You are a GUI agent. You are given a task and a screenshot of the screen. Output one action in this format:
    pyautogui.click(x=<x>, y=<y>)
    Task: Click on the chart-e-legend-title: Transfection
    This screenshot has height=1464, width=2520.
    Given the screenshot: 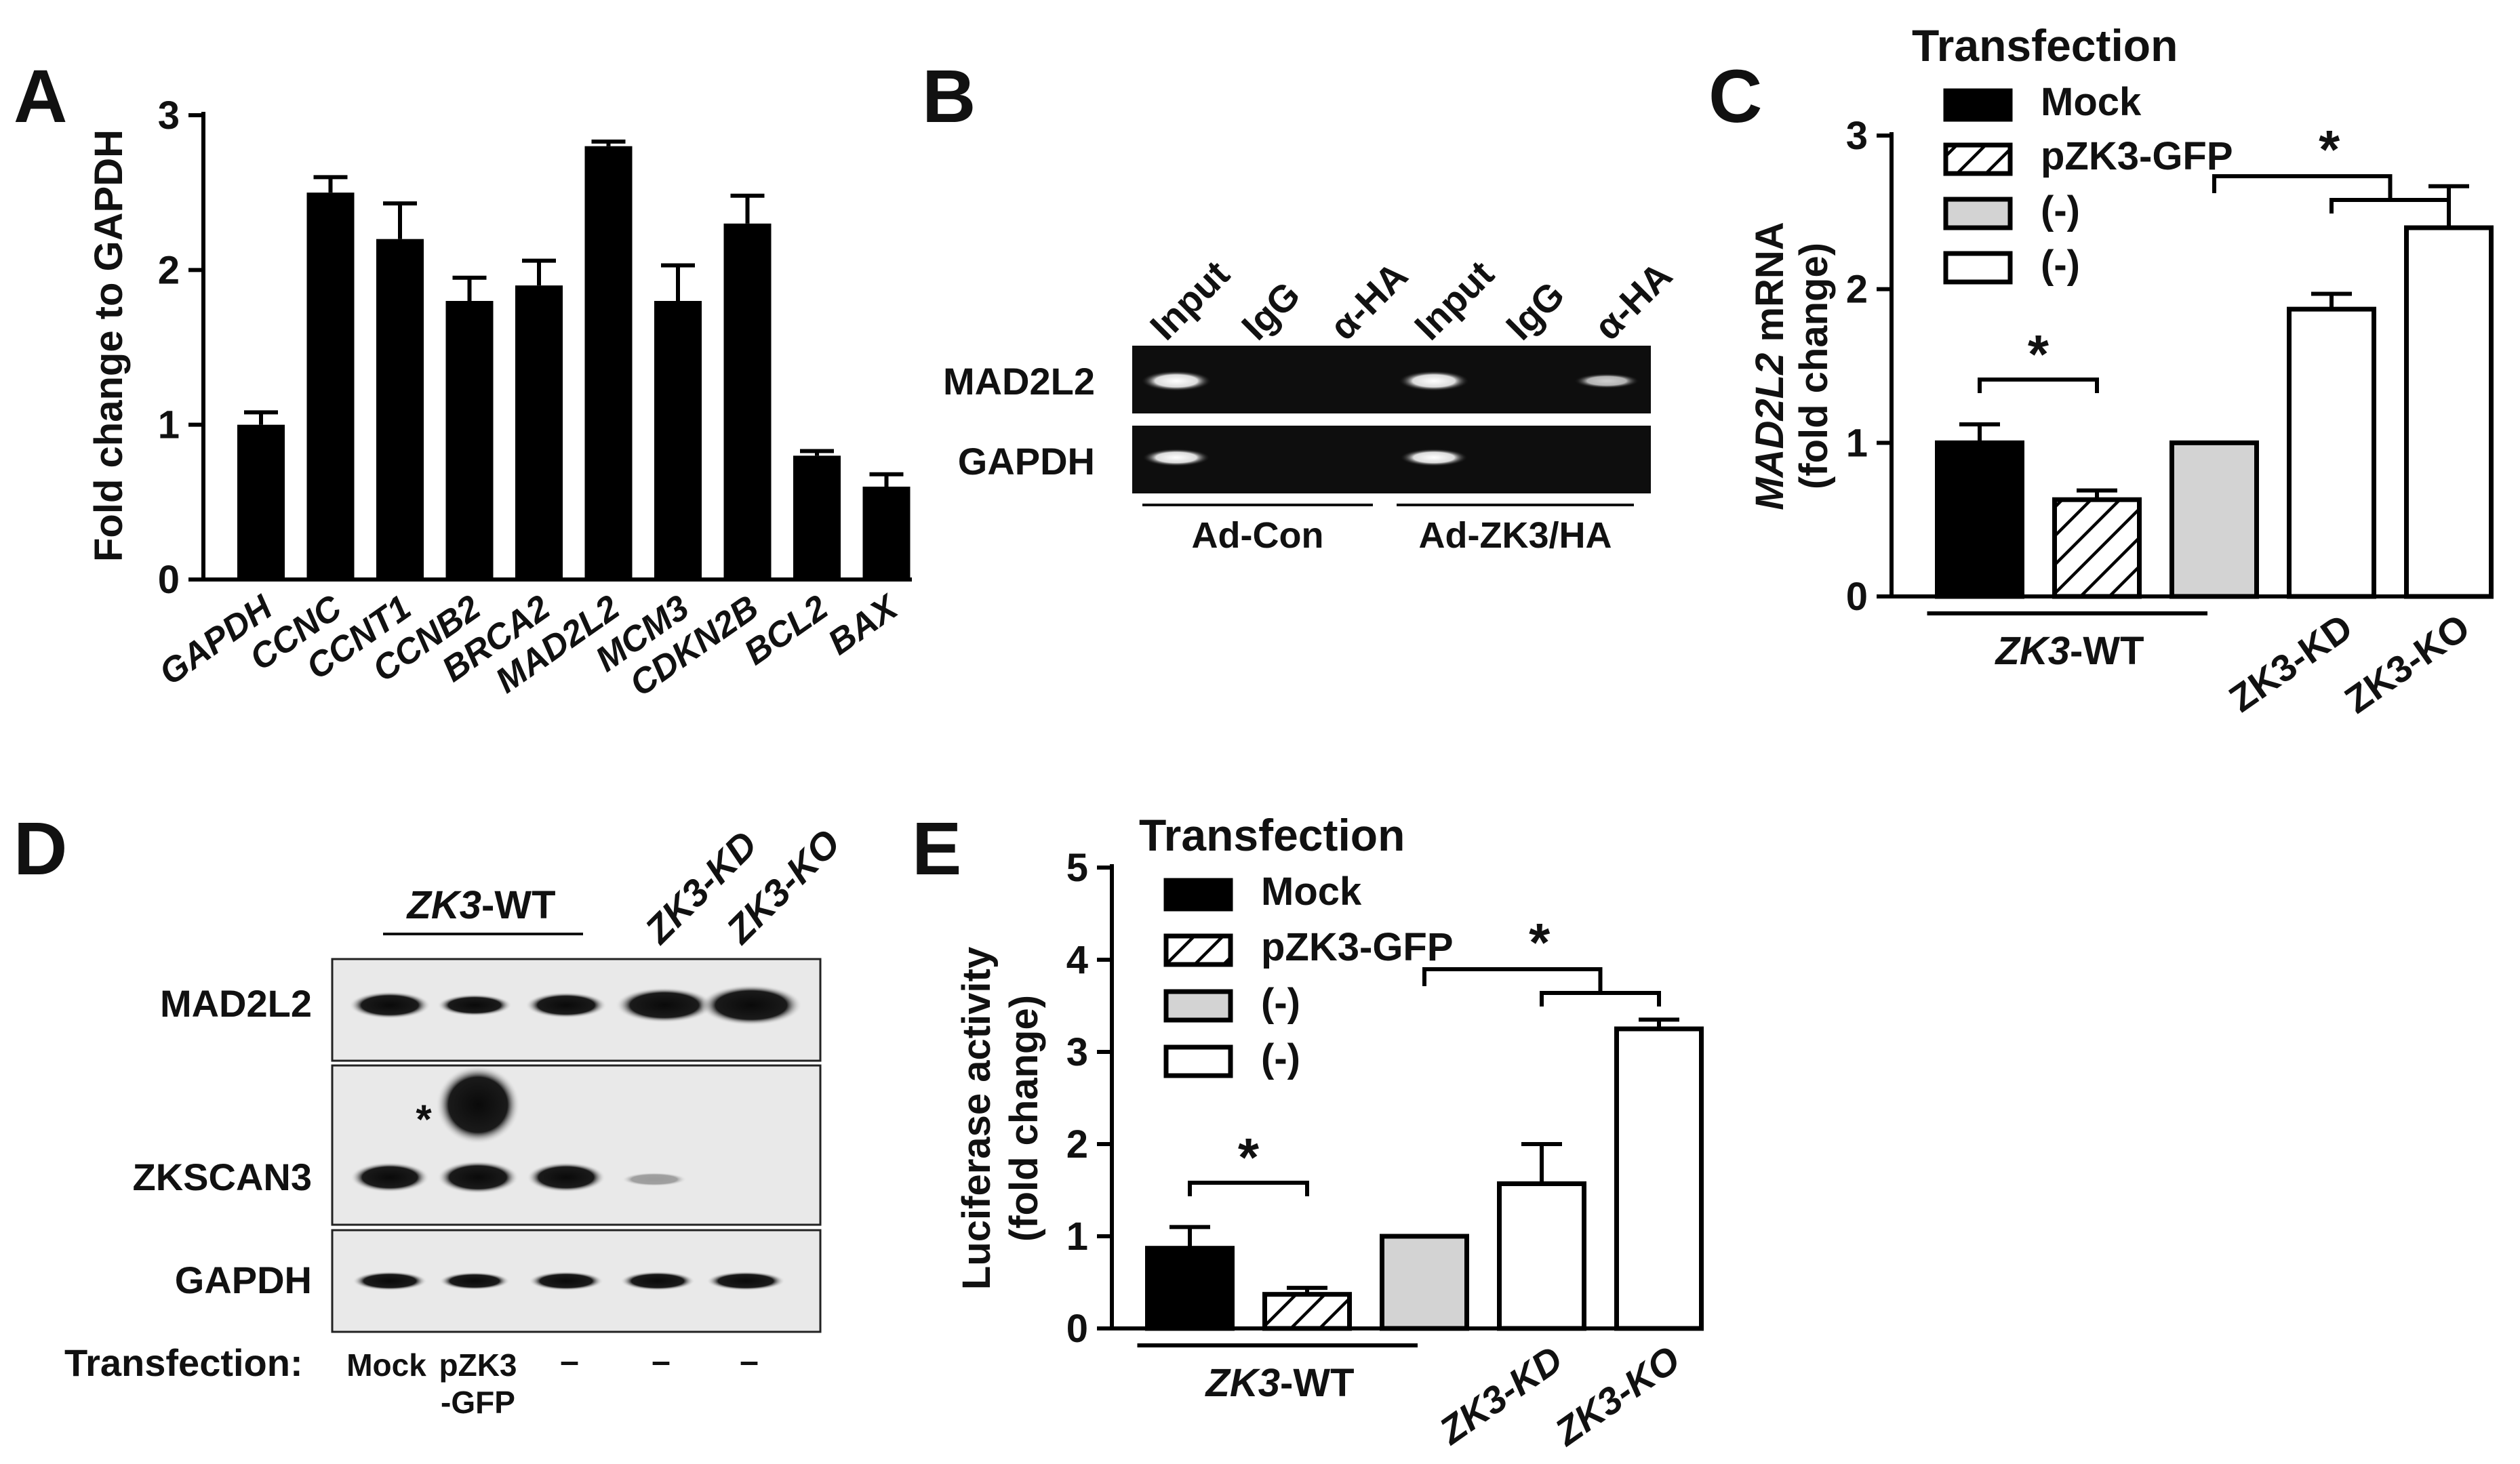 What is the action you would take?
    pyautogui.click(x=1272, y=835)
    